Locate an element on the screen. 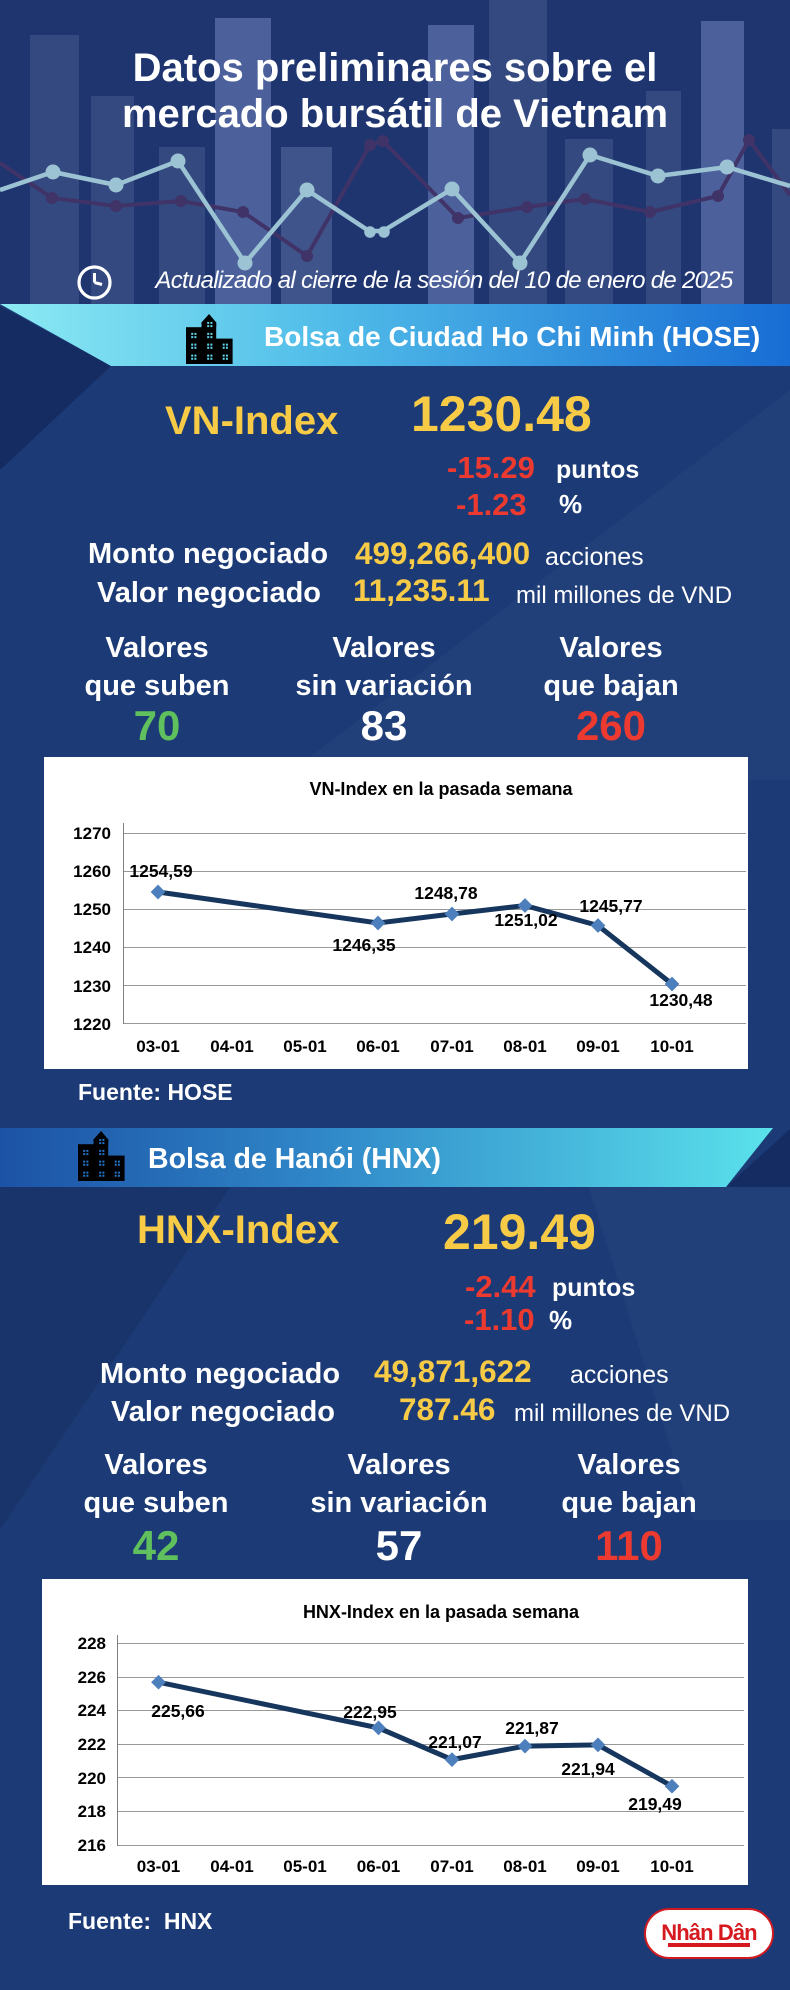  svg-text: 222 is located at coordinates (92, 1744).